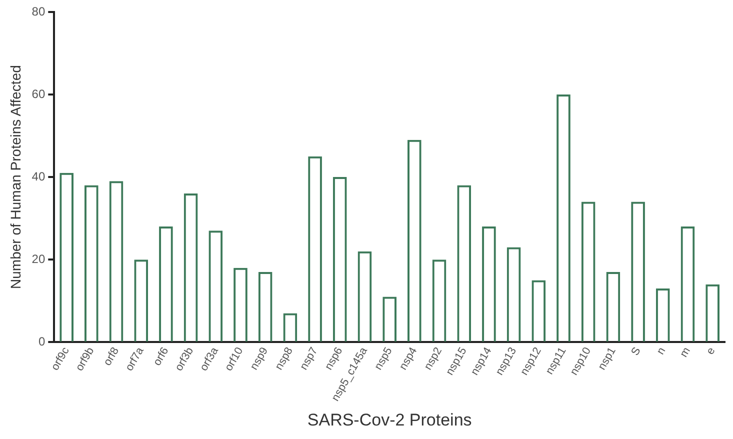  Describe the element at coordinates (685, 352) in the screenshot. I see `x-tick-label: m` at that location.